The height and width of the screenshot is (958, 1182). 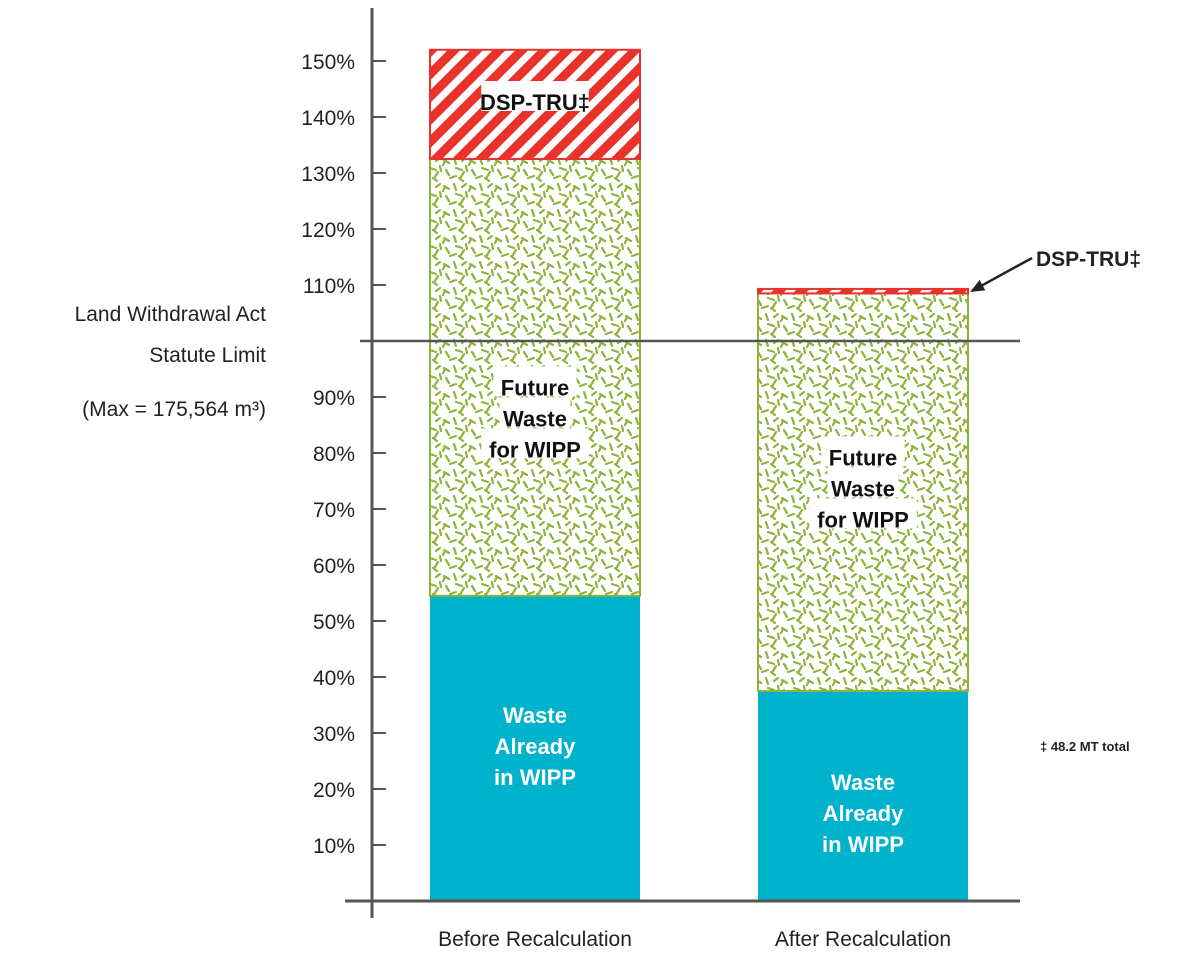 I want to click on segment-label: DSP-TRU‡, so click(x=535, y=102).